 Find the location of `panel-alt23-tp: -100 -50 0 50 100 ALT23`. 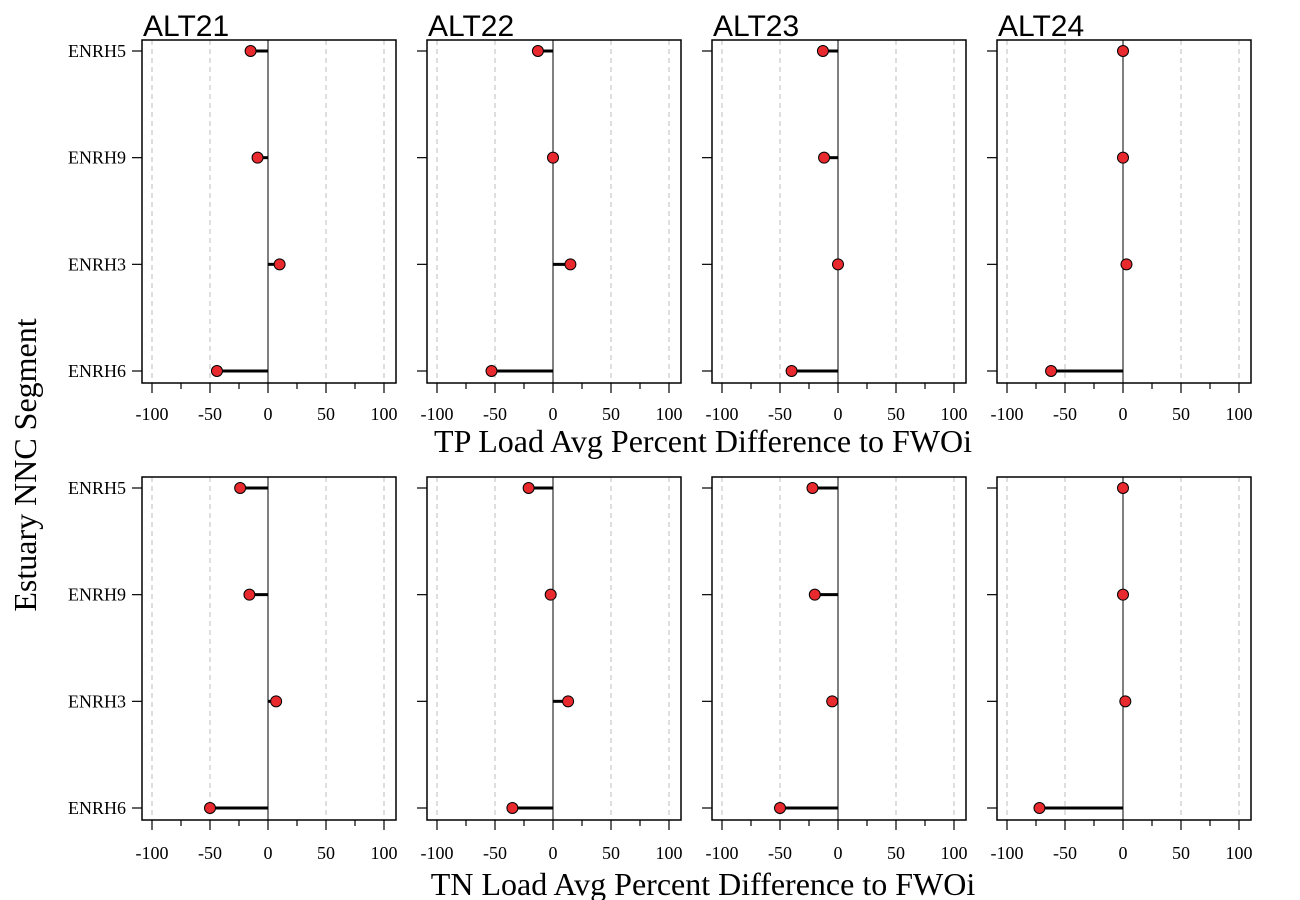

panel-alt23-tp: -100 -50 0 50 100 ALT23 is located at coordinates (835, 217).